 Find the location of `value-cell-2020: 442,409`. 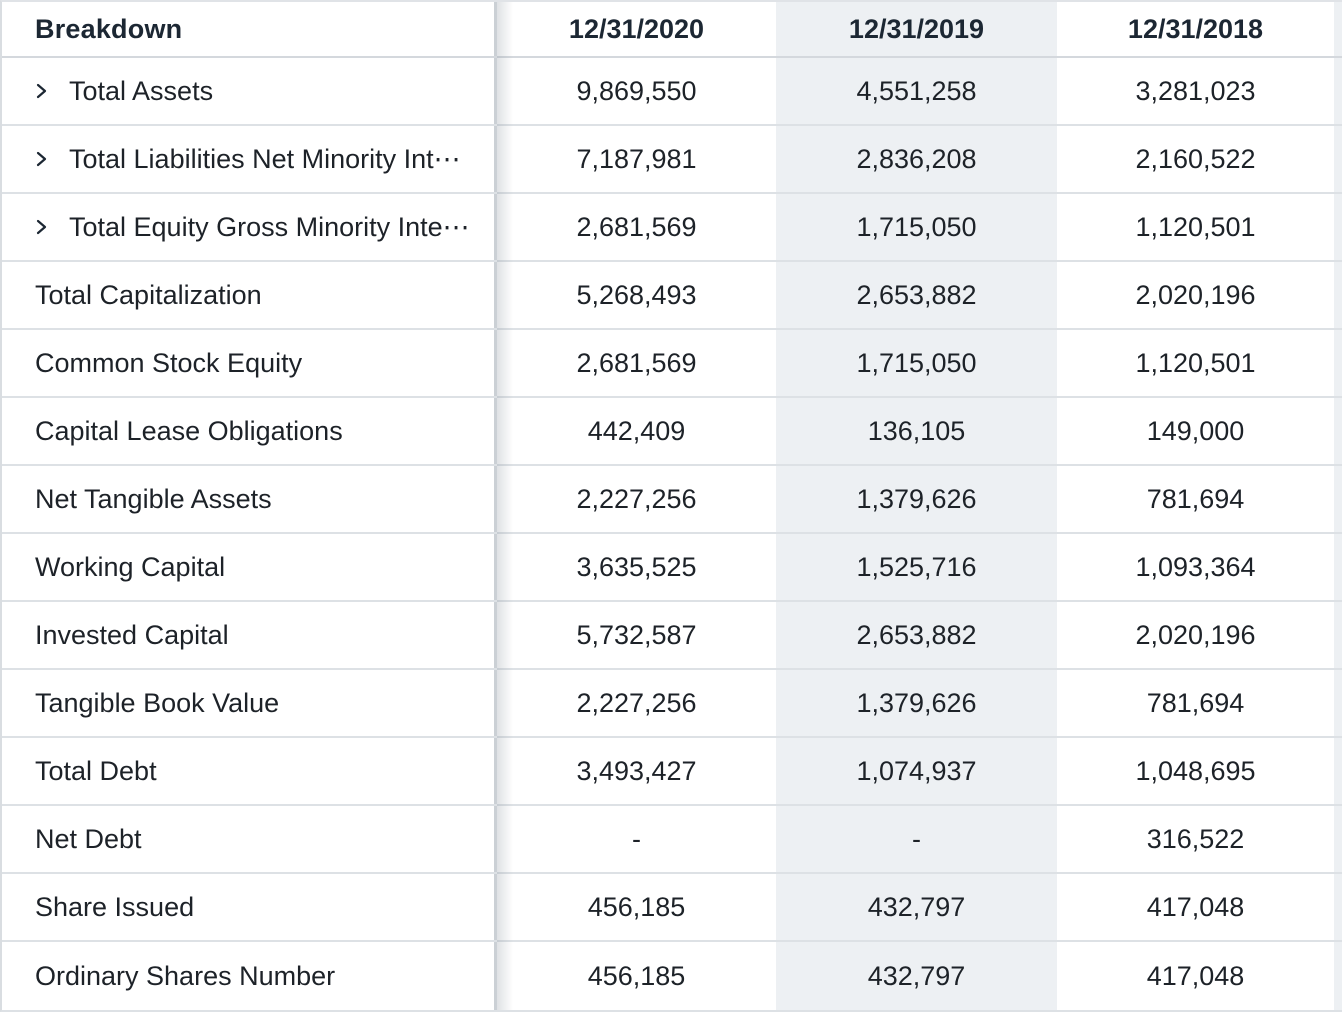

value-cell-2020: 442,409 is located at coordinates (636, 430).